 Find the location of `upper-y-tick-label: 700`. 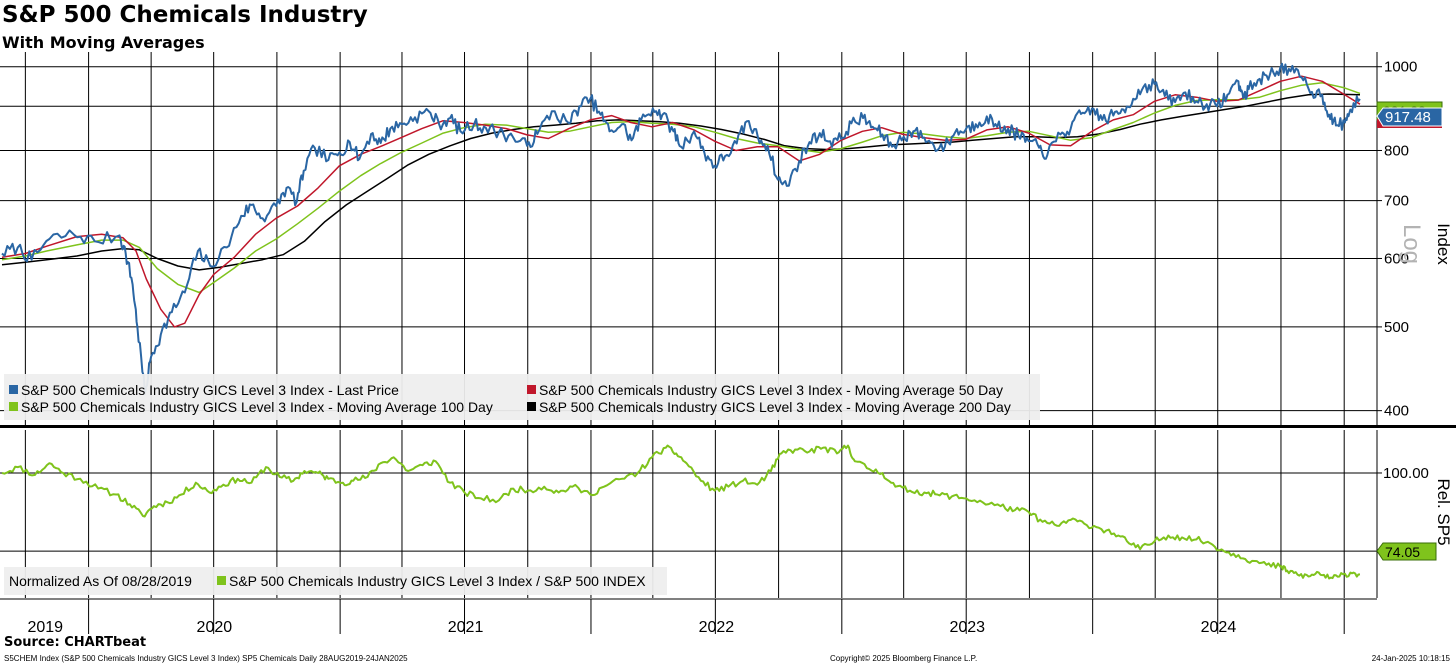

upper-y-tick-label: 700 is located at coordinates (1396, 201).